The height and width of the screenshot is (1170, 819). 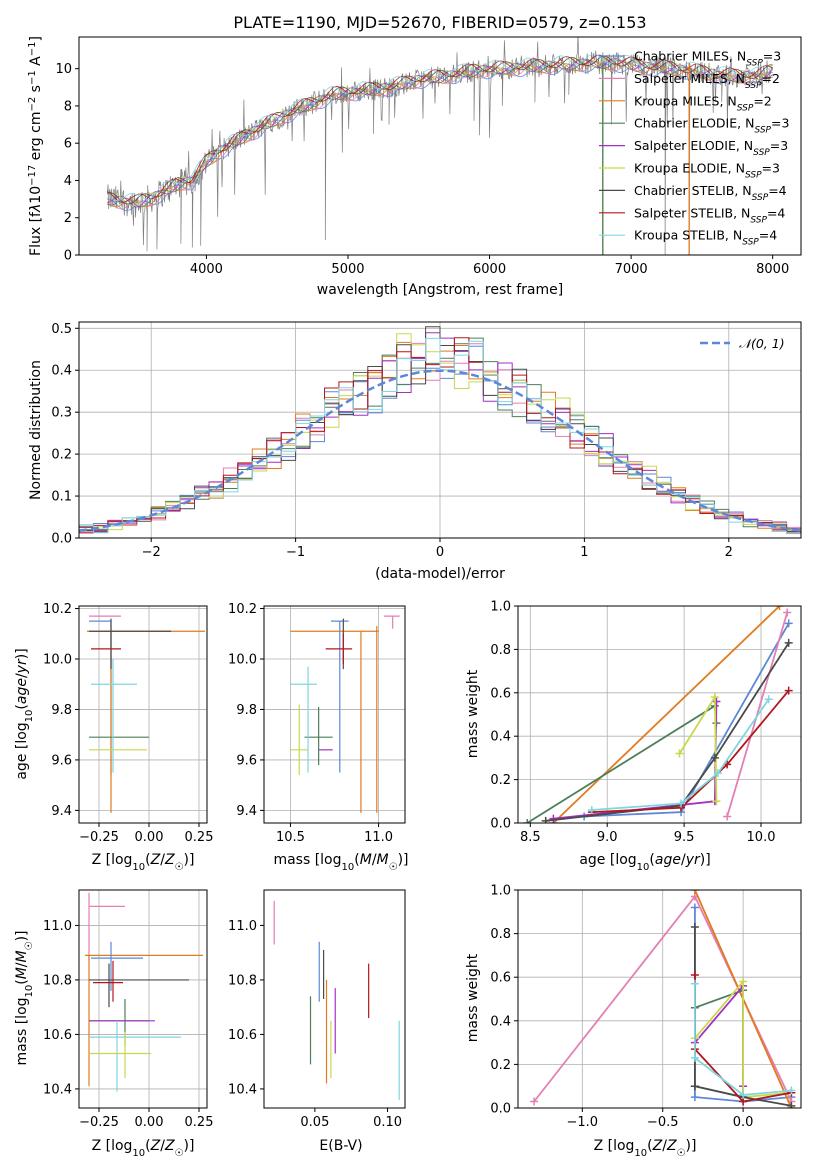 I want to click on model-spectrum-kroupa_elodie, so click(x=440, y=131).